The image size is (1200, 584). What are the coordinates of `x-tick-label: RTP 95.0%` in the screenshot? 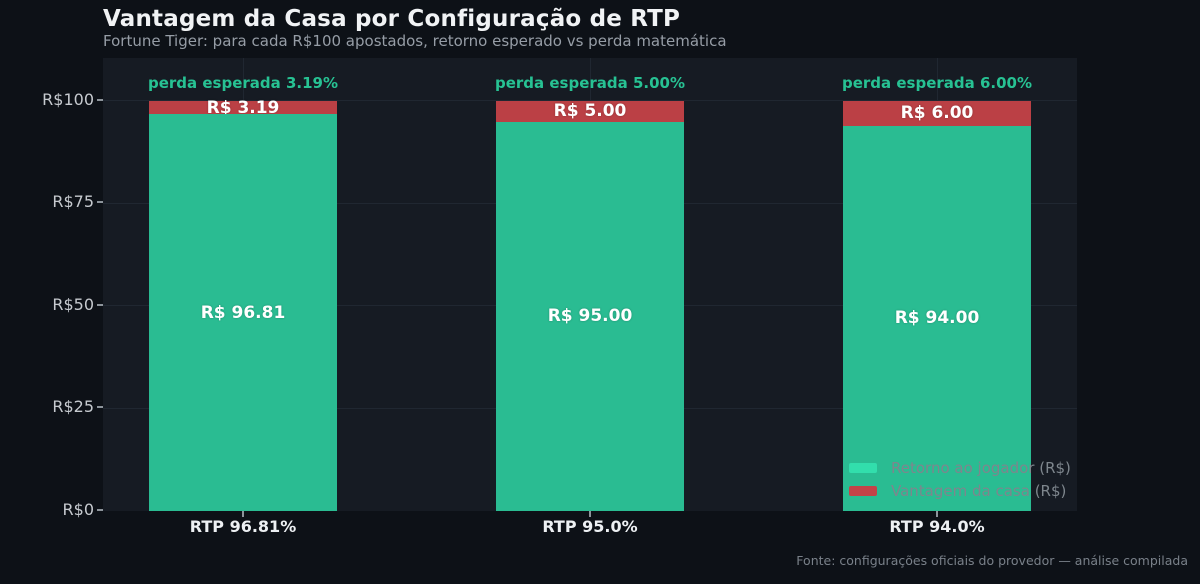 It's located at (590, 526).